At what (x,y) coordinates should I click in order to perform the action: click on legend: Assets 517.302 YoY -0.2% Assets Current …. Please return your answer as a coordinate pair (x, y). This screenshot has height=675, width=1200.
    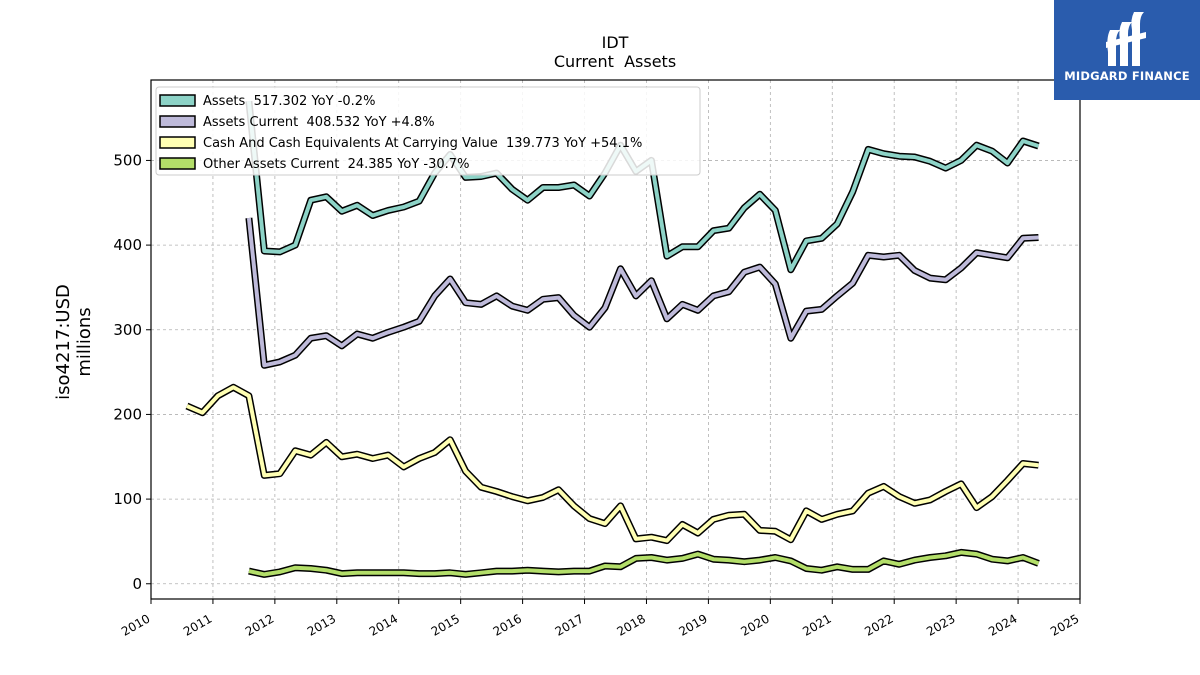
    Looking at the image, I should click on (428, 131).